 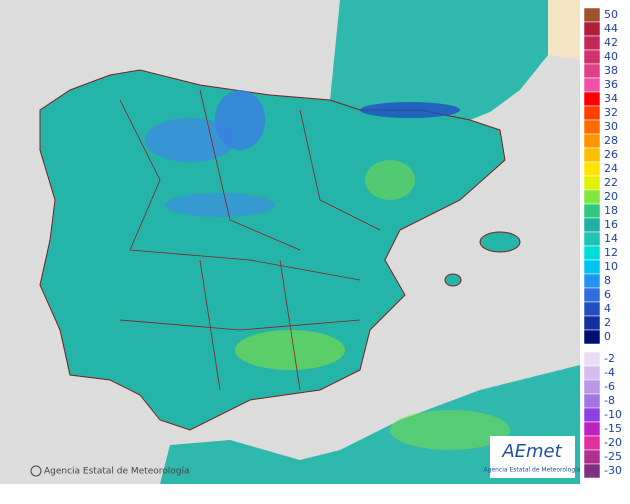 What do you see at coordinates (609, 386) in the screenshot?
I see `legend-label: -6` at bounding box center [609, 386].